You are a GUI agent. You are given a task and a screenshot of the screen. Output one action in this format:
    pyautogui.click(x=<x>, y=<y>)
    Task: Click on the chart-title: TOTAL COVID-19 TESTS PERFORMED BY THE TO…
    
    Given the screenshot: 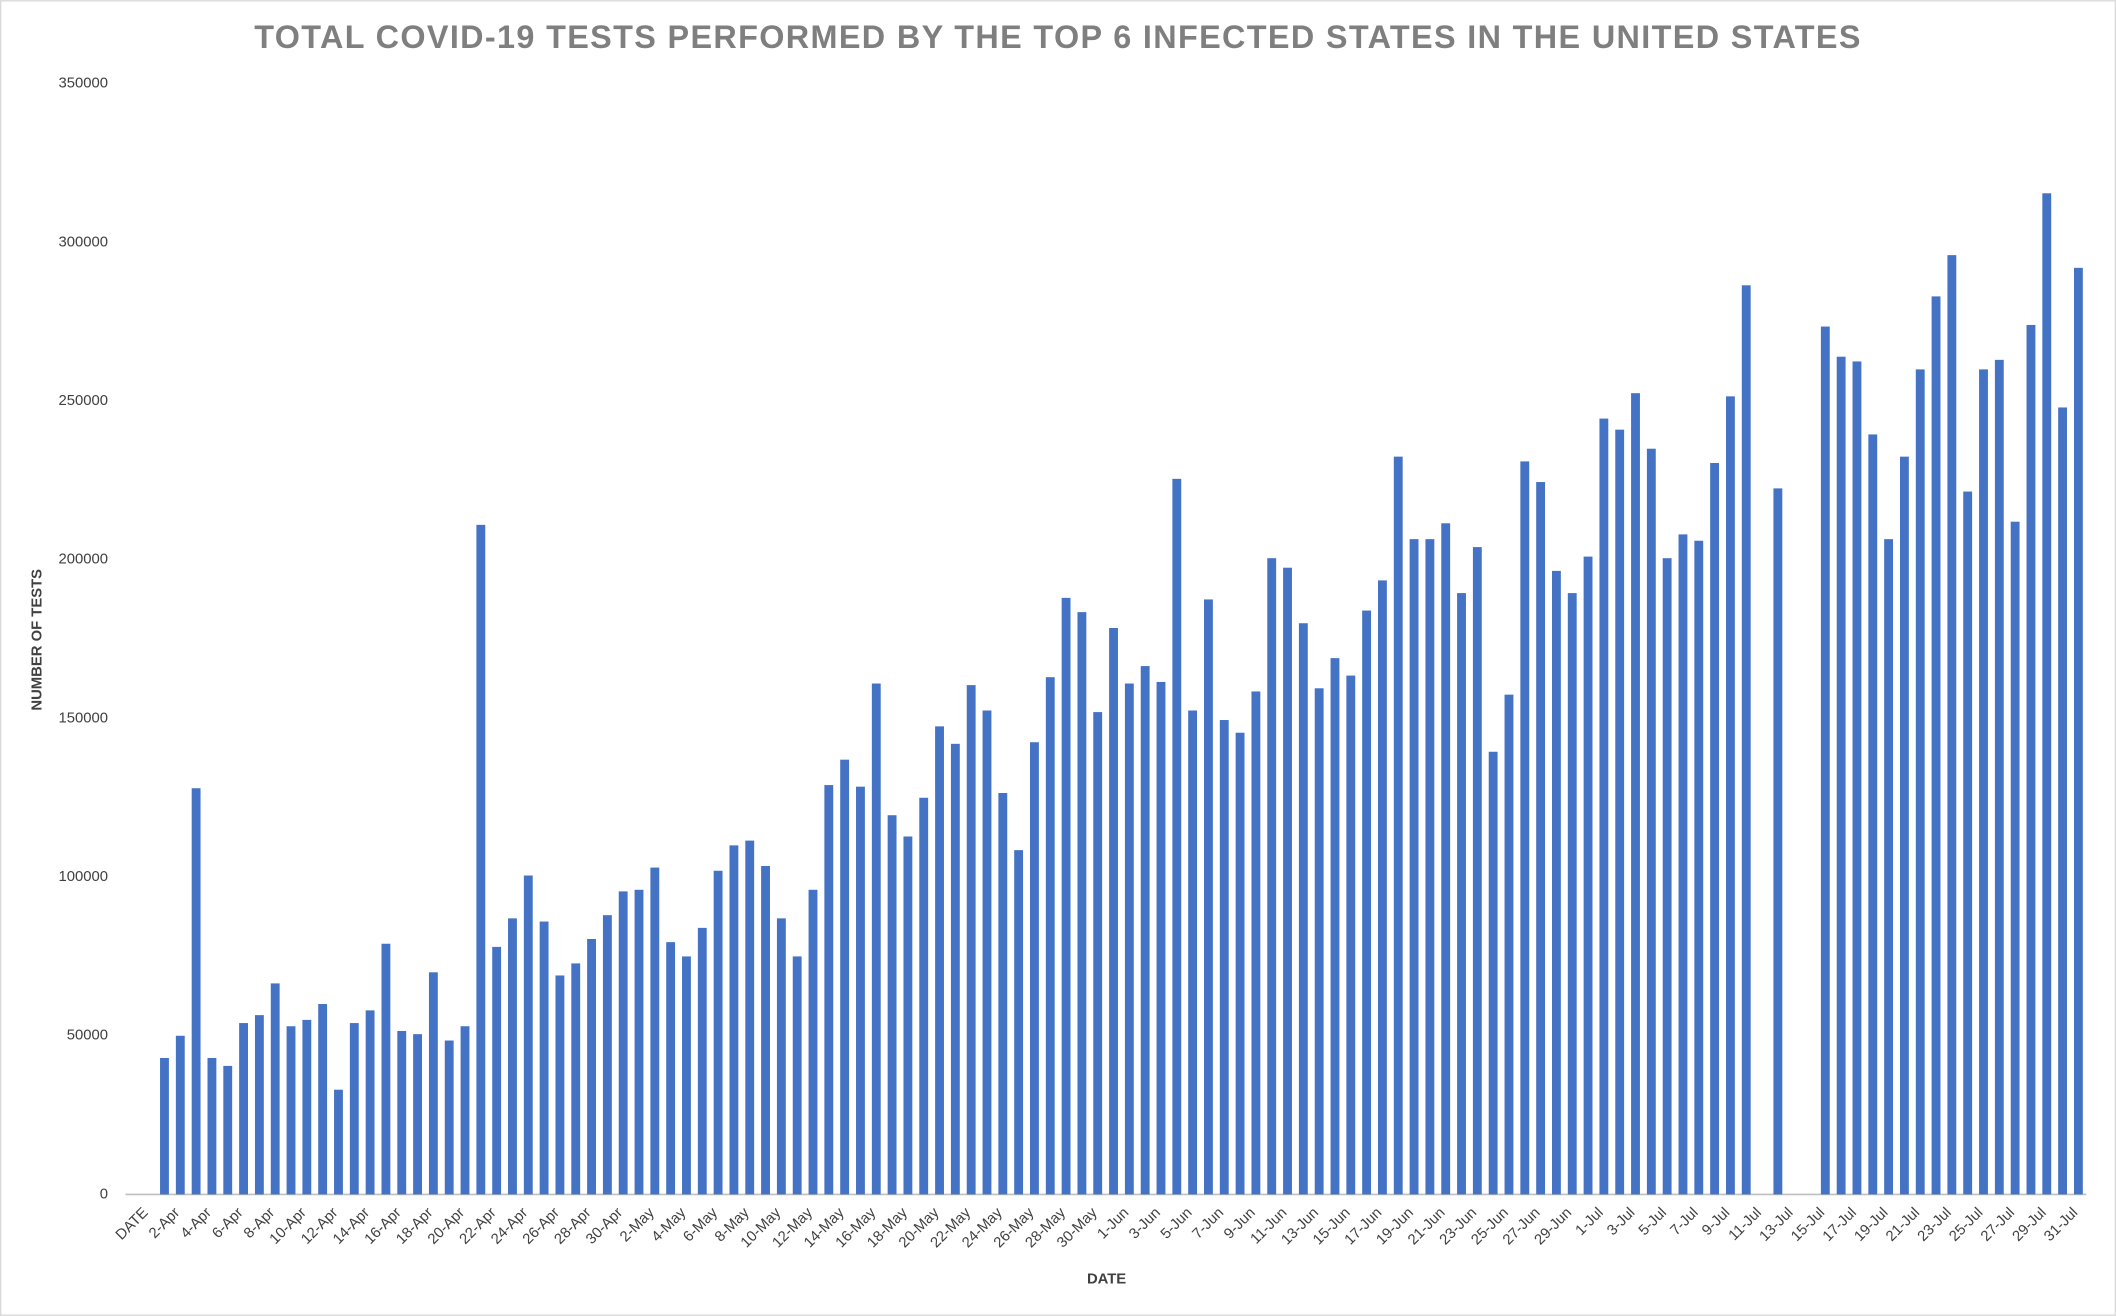 What is the action you would take?
    pyautogui.click(x=1058, y=37)
    